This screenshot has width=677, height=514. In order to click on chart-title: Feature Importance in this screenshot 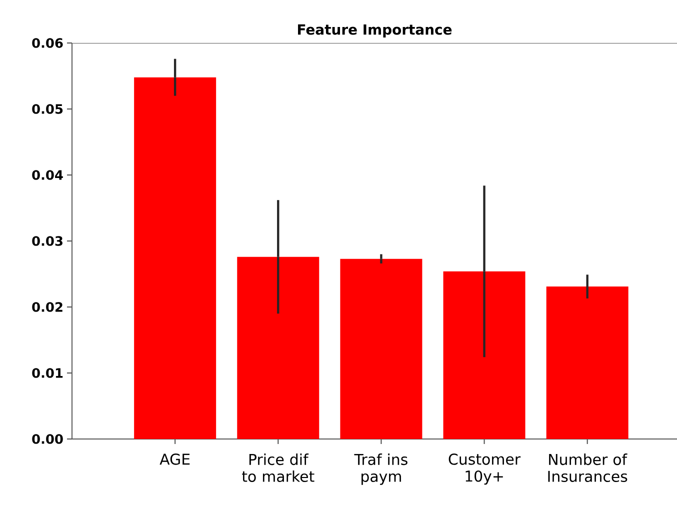, I will do `click(375, 31)`.